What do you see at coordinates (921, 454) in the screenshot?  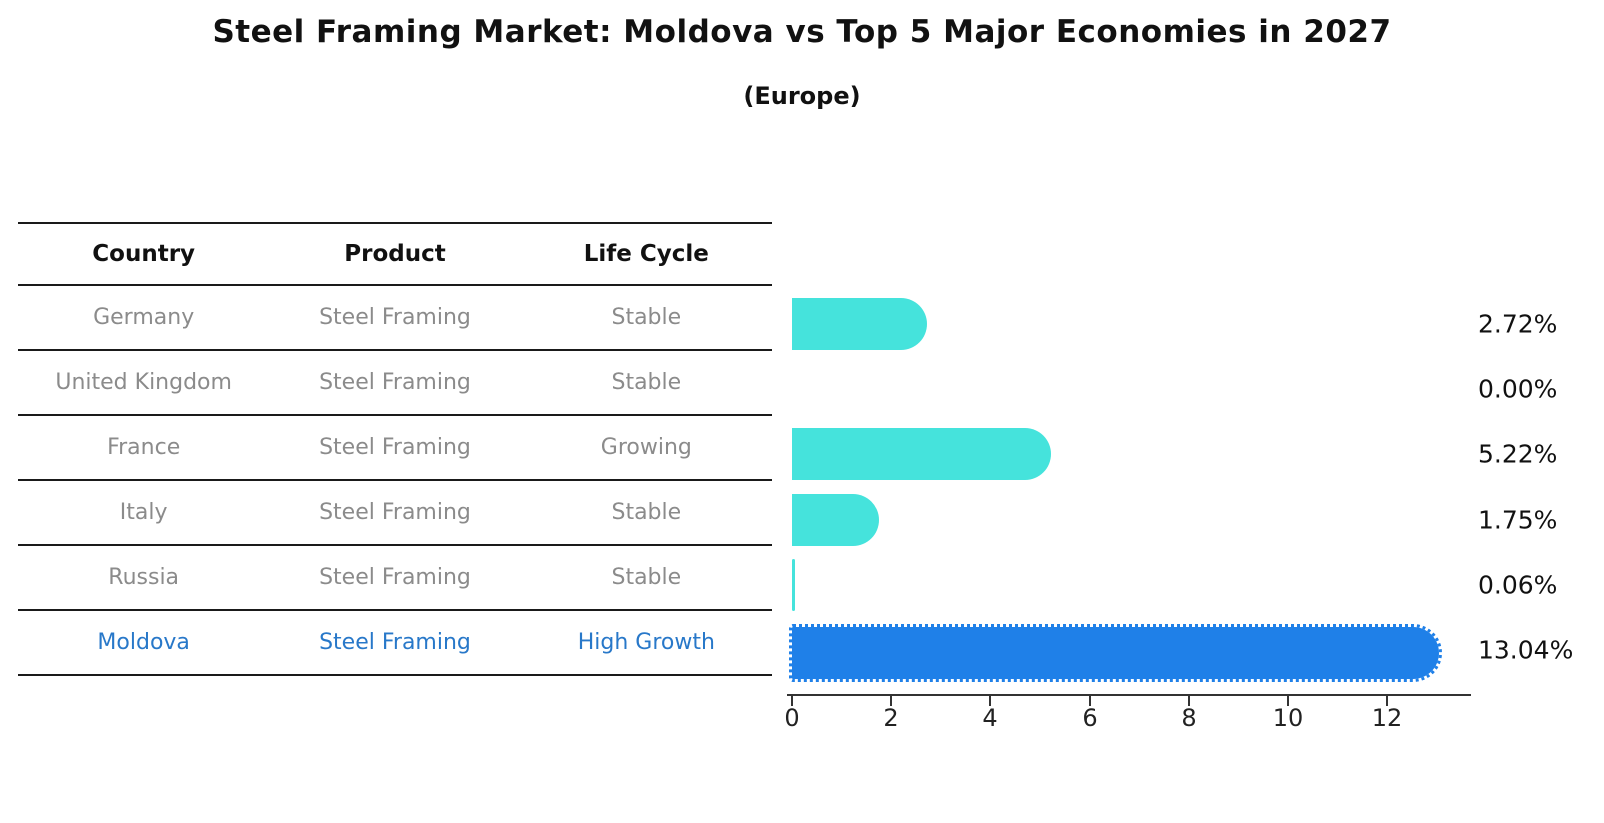 I see `bar-france` at bounding box center [921, 454].